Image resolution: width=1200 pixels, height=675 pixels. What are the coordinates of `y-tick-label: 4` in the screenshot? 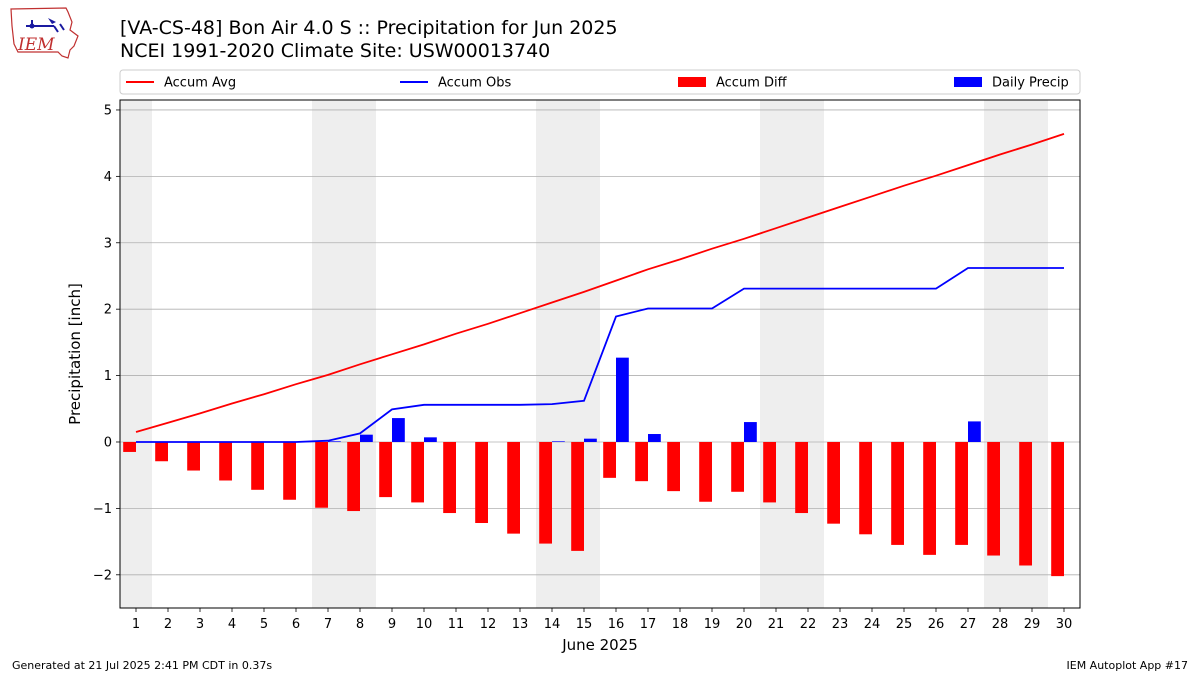 It's located at (108, 177).